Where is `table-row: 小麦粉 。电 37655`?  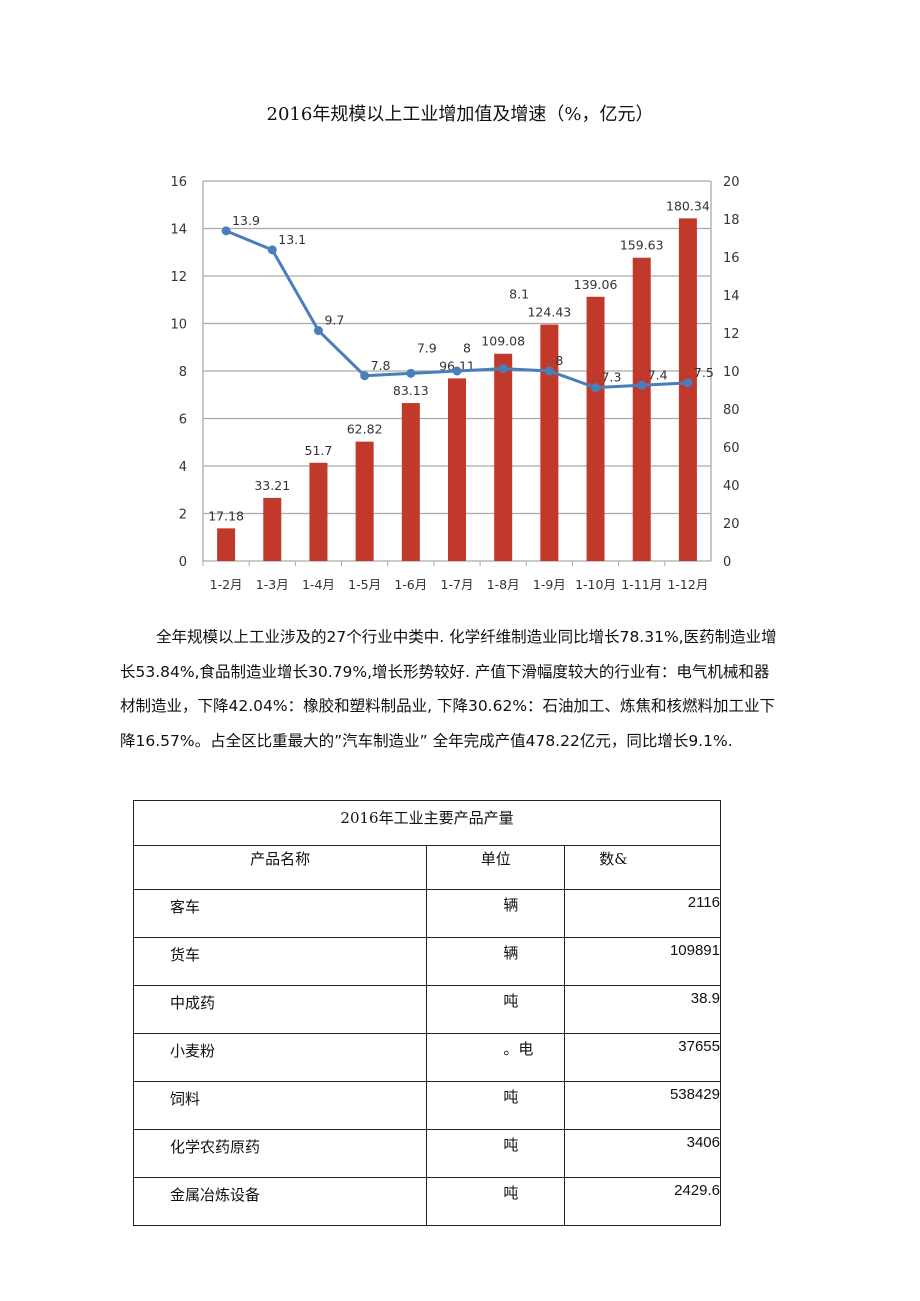
table-row: 小麦粉 。电 37655 is located at coordinates (426, 1057).